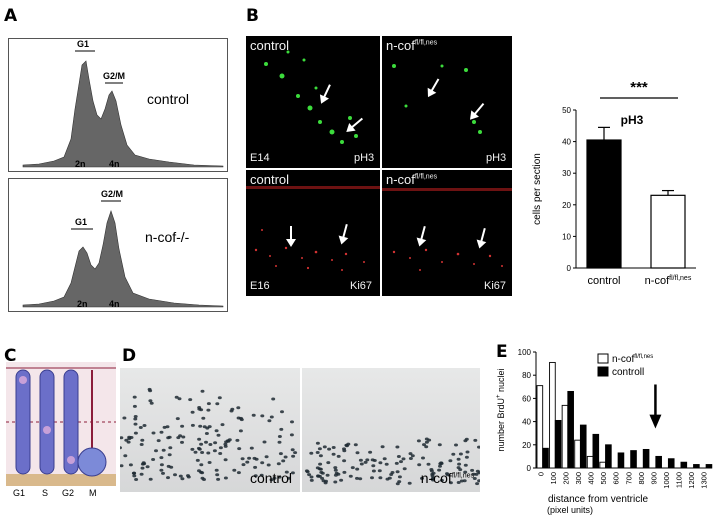 This screenshot has width=720, height=519. What do you see at coordinates (604, 204) in the screenshot?
I see `bar-control` at bounding box center [604, 204].